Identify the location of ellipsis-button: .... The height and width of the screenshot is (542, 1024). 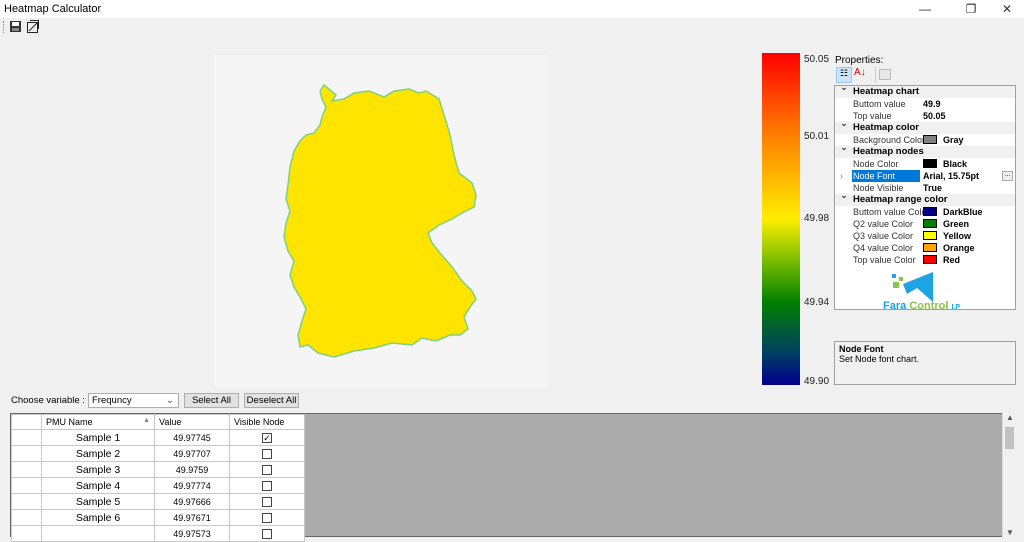
(1007, 176).